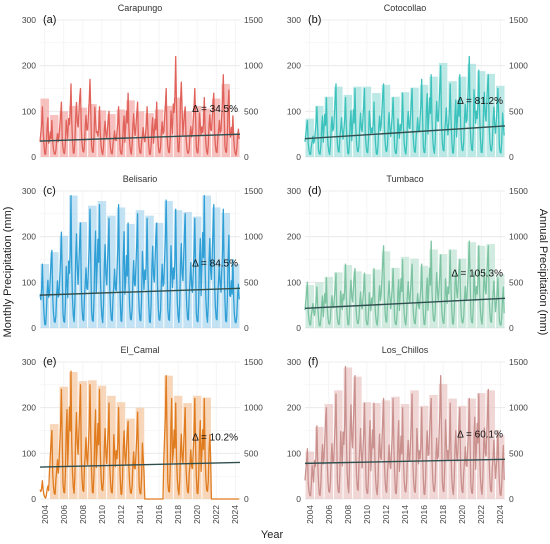 The height and width of the screenshot is (544, 550). I want to click on x-tick-label: 2006, so click(64, 514).